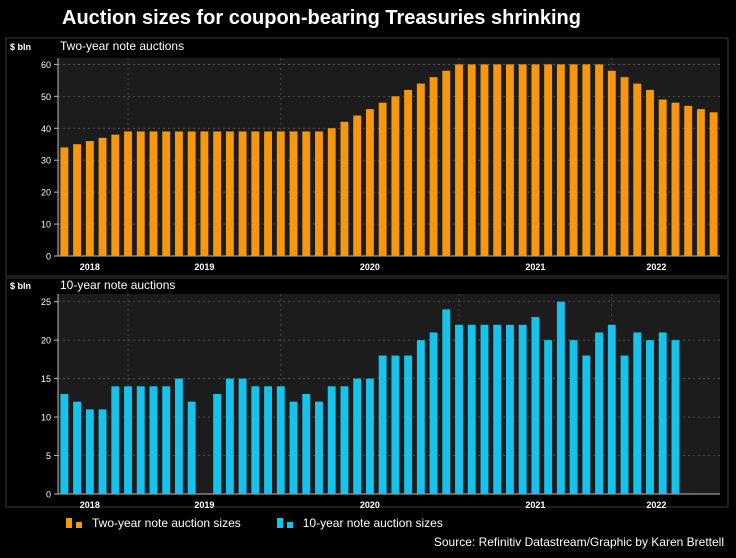  Describe the element at coordinates (535, 505) in the screenshot. I see `x-tick-label-ten-year: 2021` at that location.